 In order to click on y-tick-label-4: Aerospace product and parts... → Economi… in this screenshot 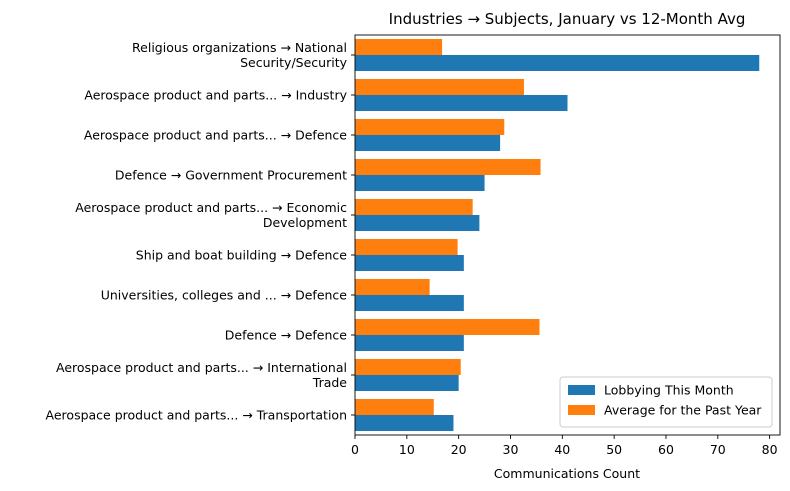, I will do `click(211, 215)`.